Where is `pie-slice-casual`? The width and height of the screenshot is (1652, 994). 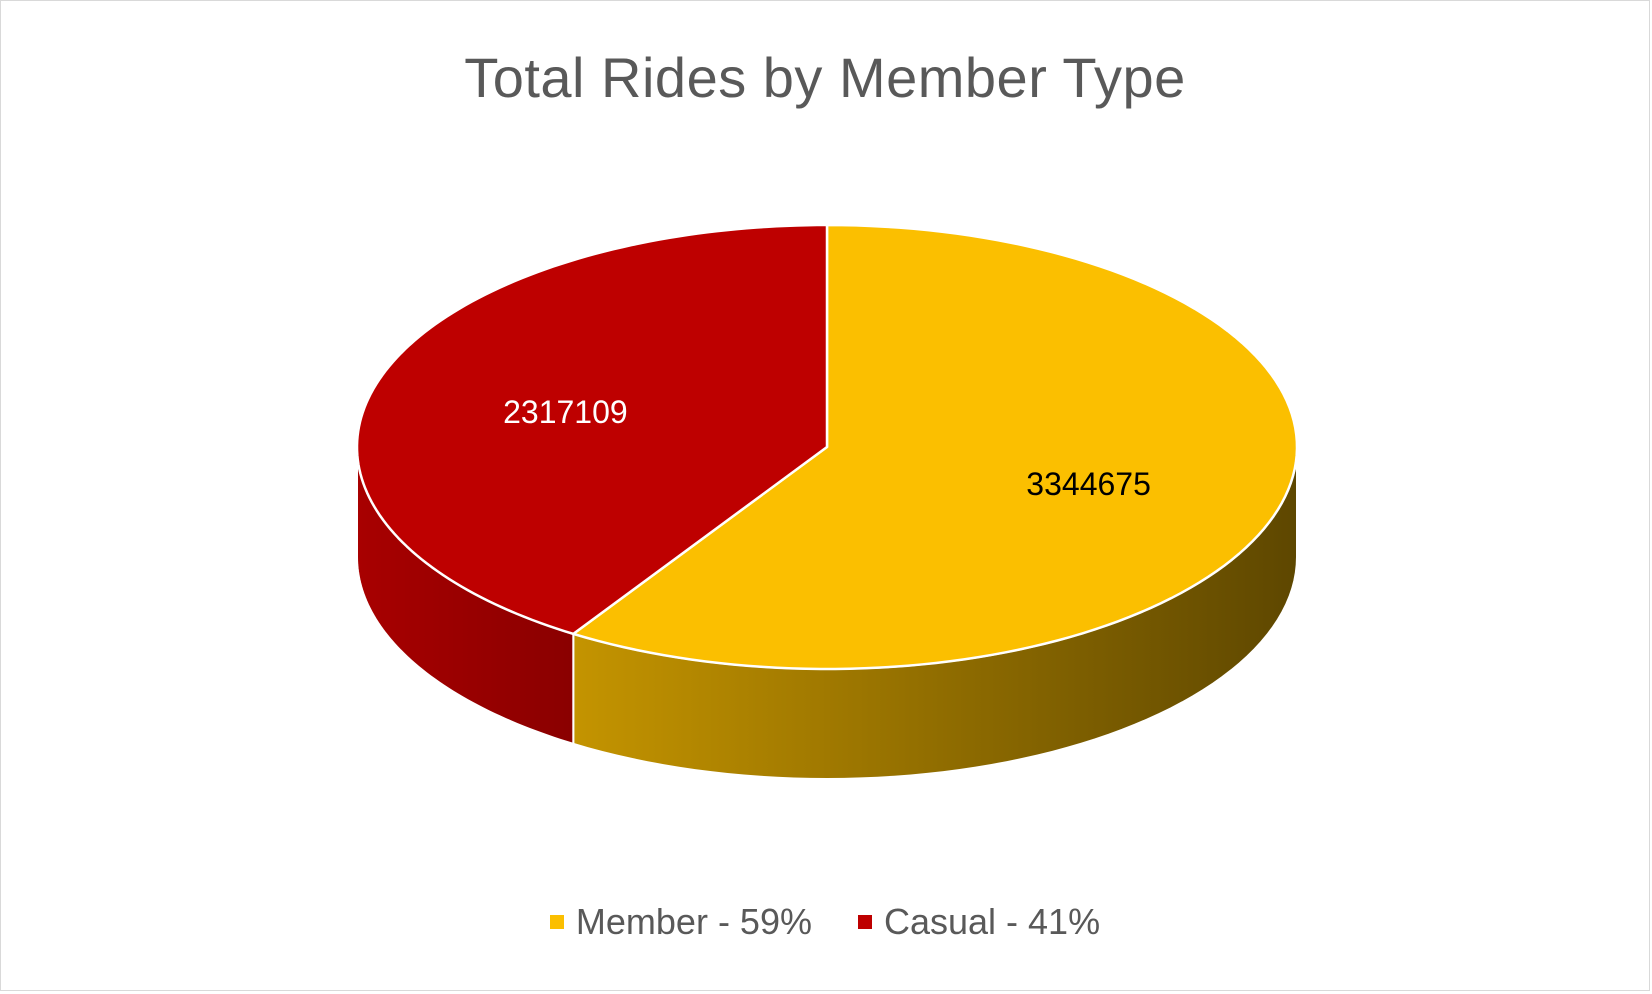 pie-slice-casual is located at coordinates (592, 429).